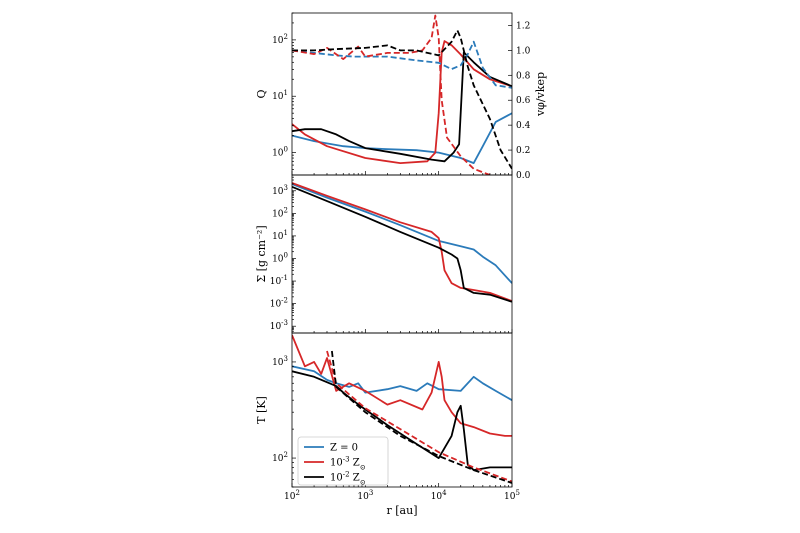  Describe the element at coordinates (523, 176) in the screenshot. I see `y2-tick-label: 0.0` at that location.